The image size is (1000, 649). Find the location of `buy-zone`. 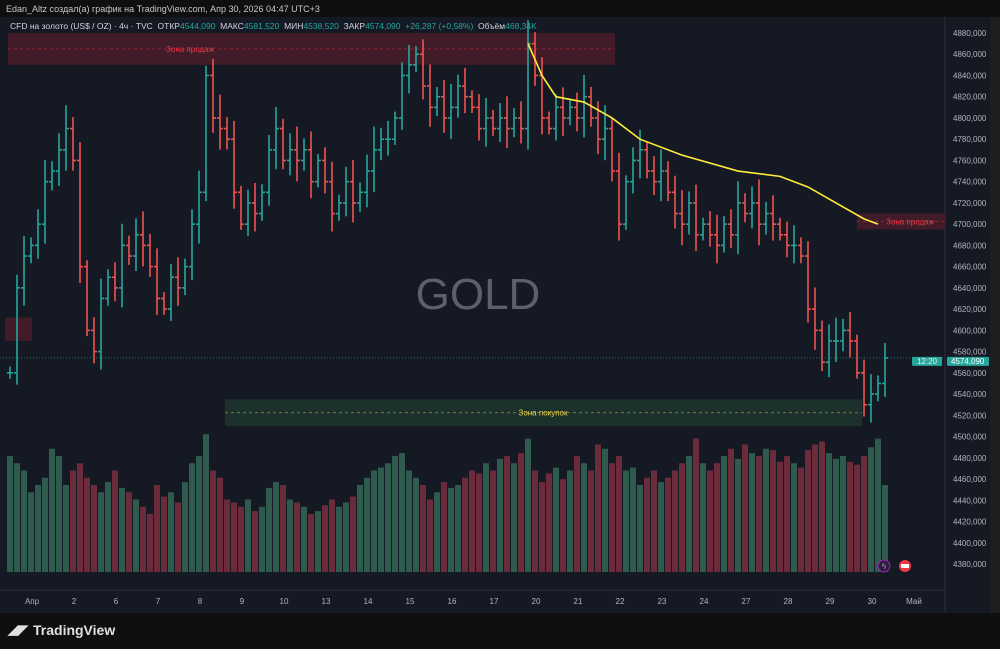

buy-zone is located at coordinates (543, 412).